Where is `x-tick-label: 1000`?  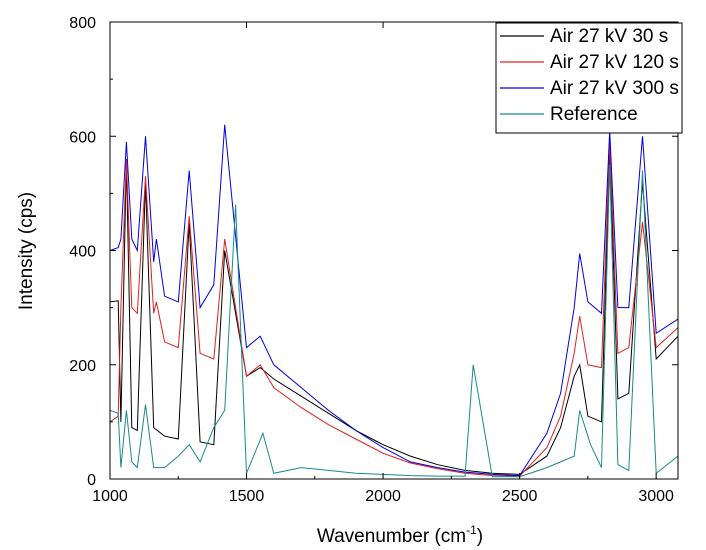 x-tick-label: 1000 is located at coordinates (110, 496).